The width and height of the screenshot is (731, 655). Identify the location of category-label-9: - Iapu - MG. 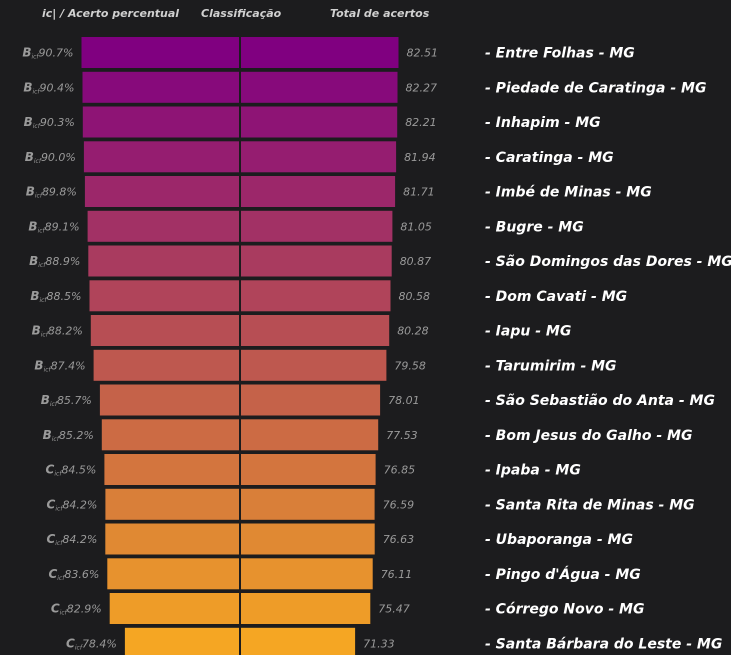
(528, 332).